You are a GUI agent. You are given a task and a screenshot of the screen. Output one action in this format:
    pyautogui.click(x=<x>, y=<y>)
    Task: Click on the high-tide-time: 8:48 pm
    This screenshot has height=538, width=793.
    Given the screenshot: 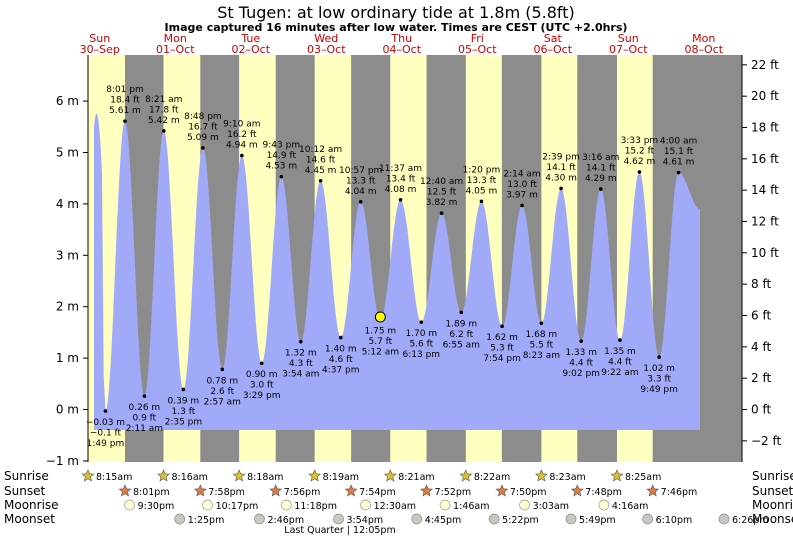 What is the action you would take?
    pyautogui.click(x=203, y=117)
    